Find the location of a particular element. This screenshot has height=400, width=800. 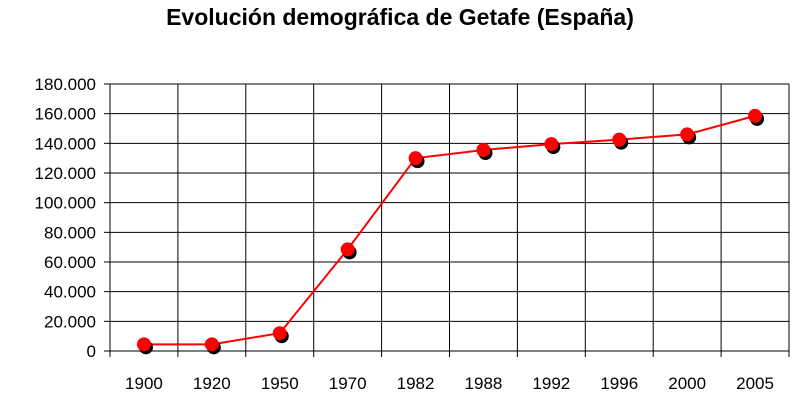

x-tick-label: 2005 is located at coordinates (755, 383).